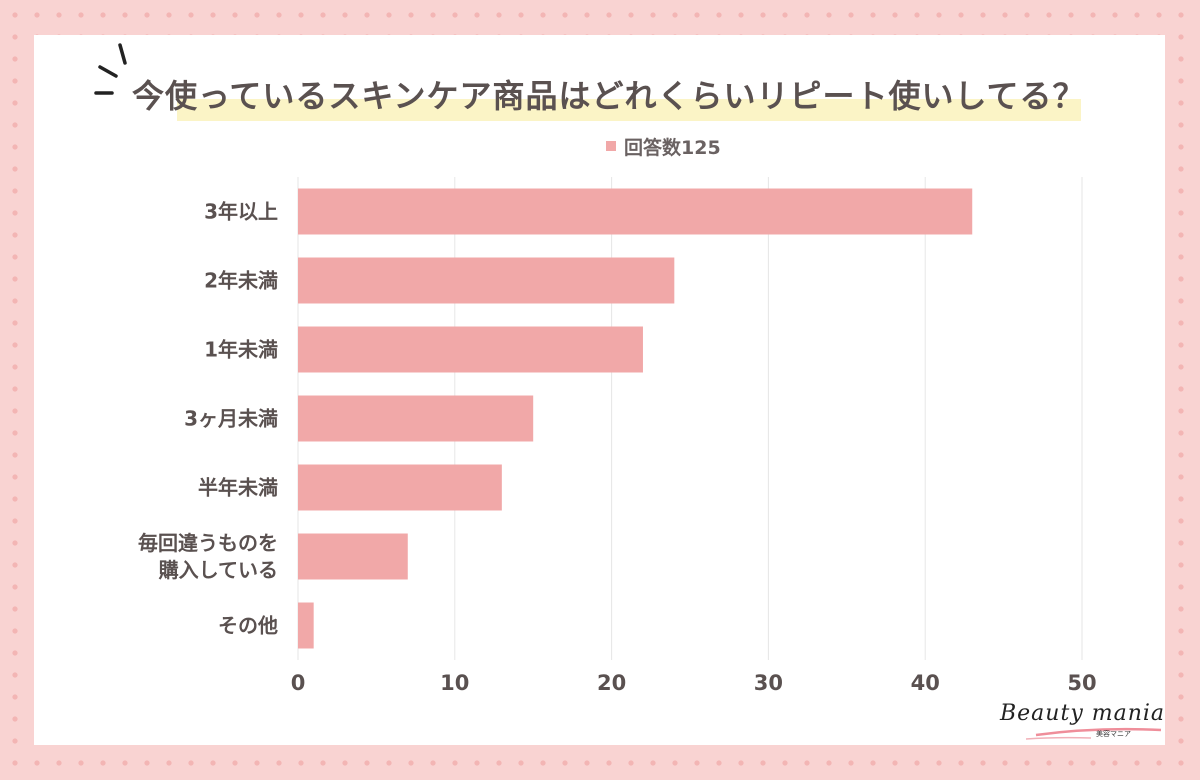 The height and width of the screenshot is (780, 1200). What do you see at coordinates (629, 110) in the screenshot?
I see `title-highlight` at bounding box center [629, 110].